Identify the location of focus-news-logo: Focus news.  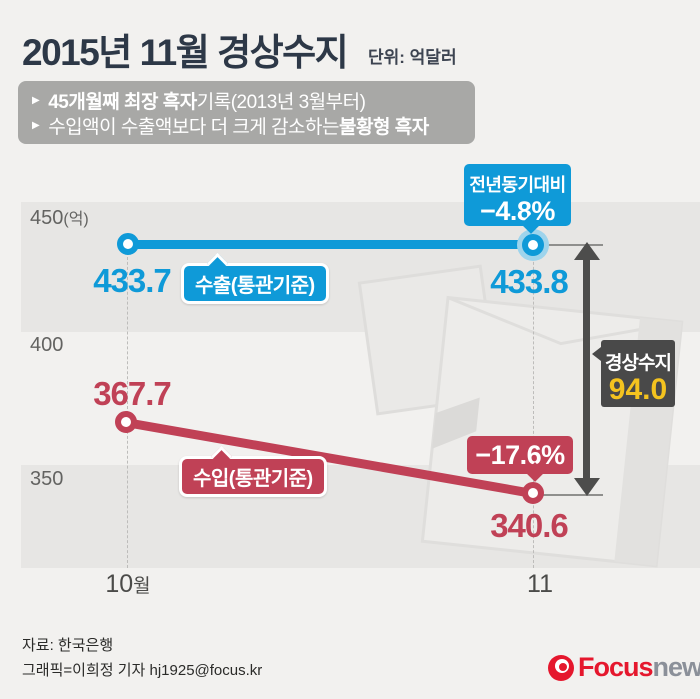
(624, 667).